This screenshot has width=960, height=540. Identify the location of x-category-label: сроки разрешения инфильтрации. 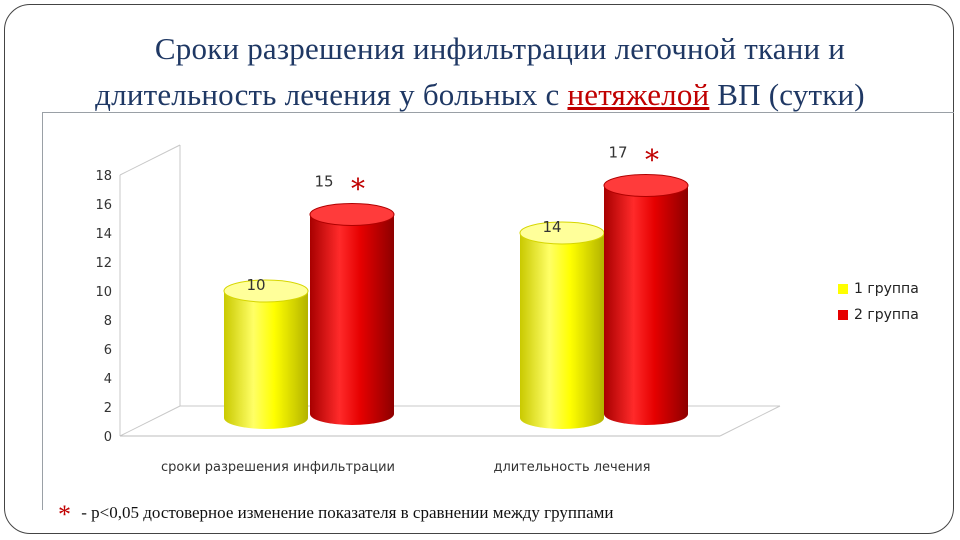
(278, 467).